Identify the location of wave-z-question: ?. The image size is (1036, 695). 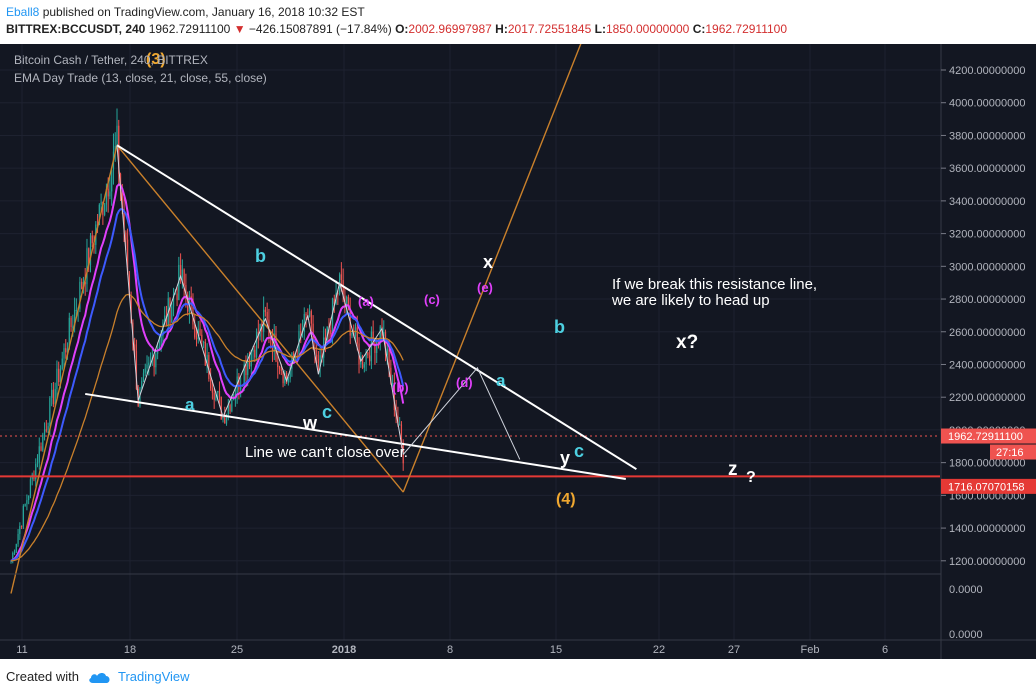
(751, 477).